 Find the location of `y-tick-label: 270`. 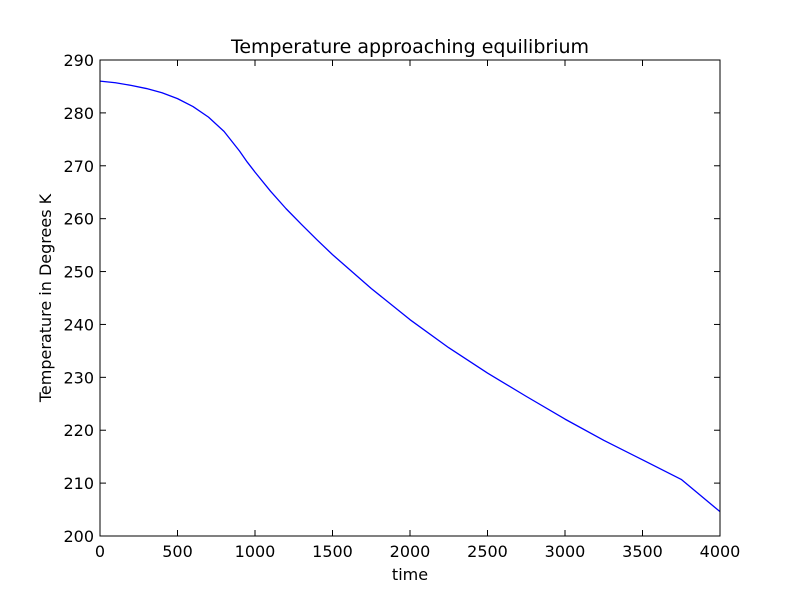

y-tick-label: 270 is located at coordinates (78, 166).